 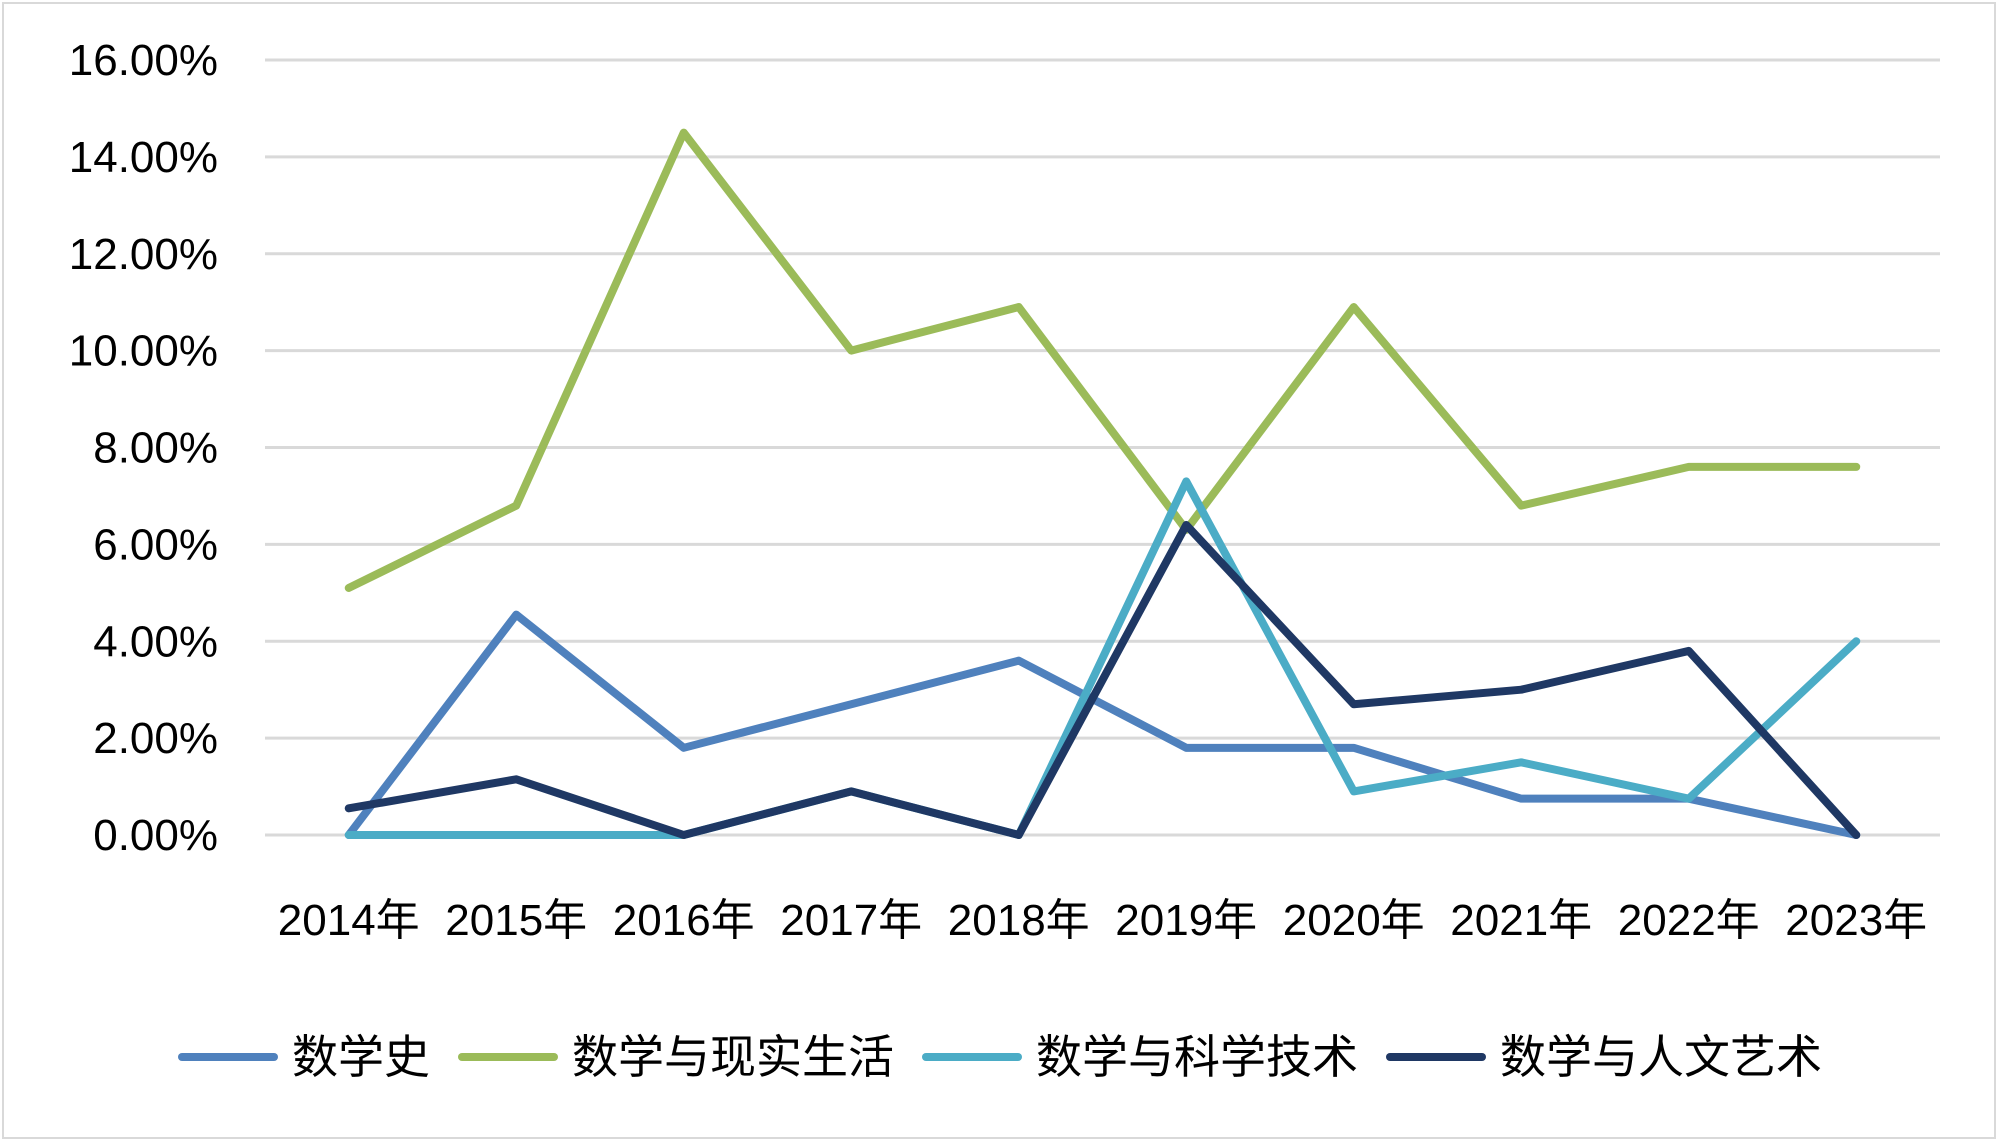 What do you see at coordinates (1354, 920) in the screenshot?
I see `x-tick-label: 2020年` at bounding box center [1354, 920].